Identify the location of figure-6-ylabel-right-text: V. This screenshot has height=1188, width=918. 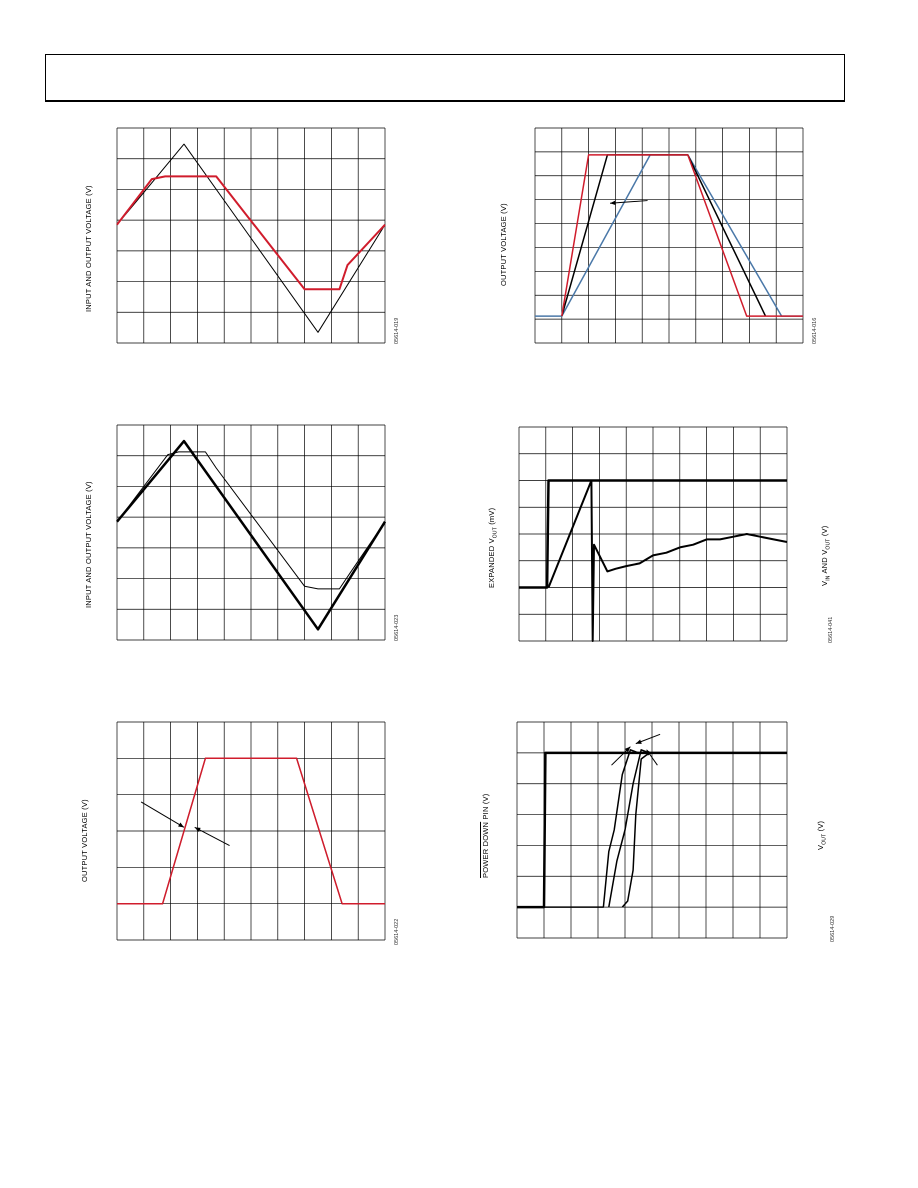
(820, 847).